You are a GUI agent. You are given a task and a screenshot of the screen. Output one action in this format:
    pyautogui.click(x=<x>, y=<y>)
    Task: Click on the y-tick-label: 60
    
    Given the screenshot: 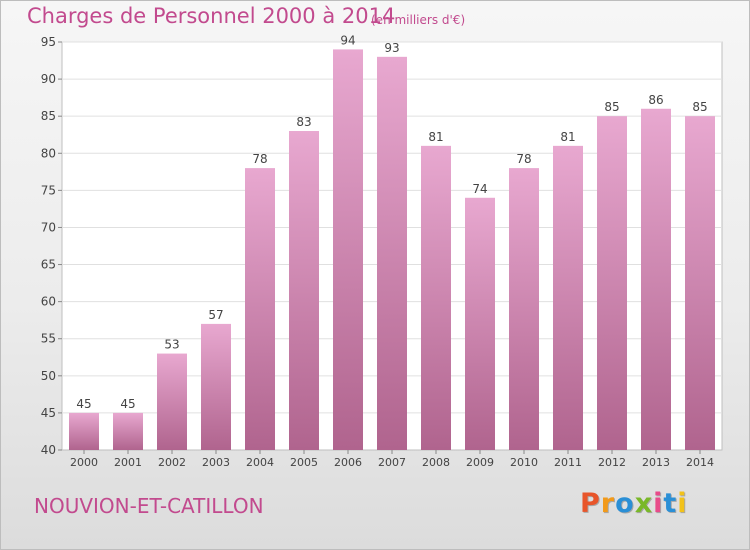 What is the action you would take?
    pyautogui.click(x=48, y=302)
    